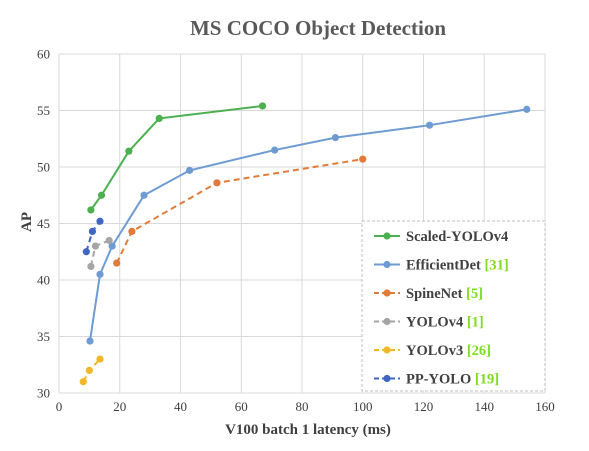  I want to click on legend-label: PP-YOLO [19], so click(452, 380).